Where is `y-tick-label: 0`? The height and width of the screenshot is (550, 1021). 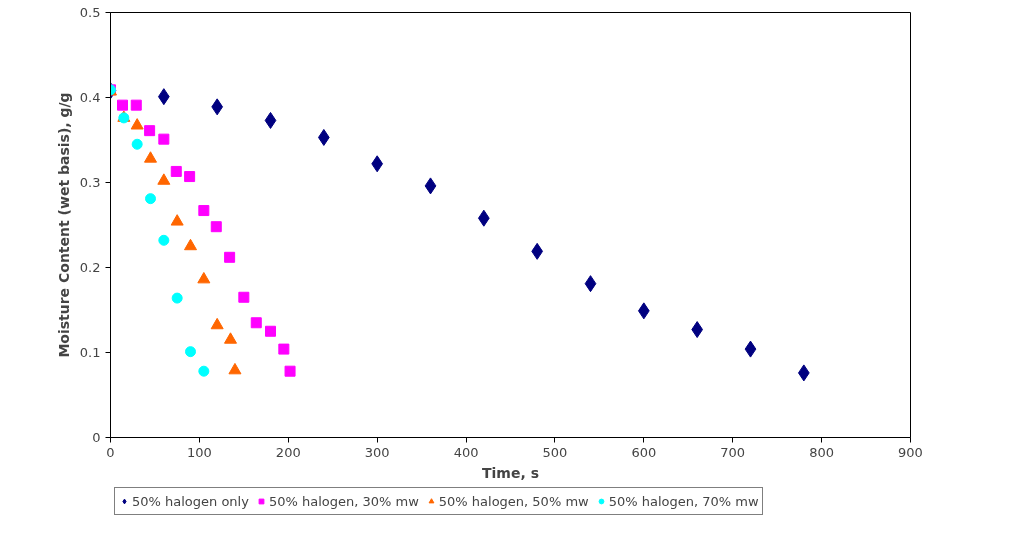
y-tick-label: 0 is located at coordinates (96, 437).